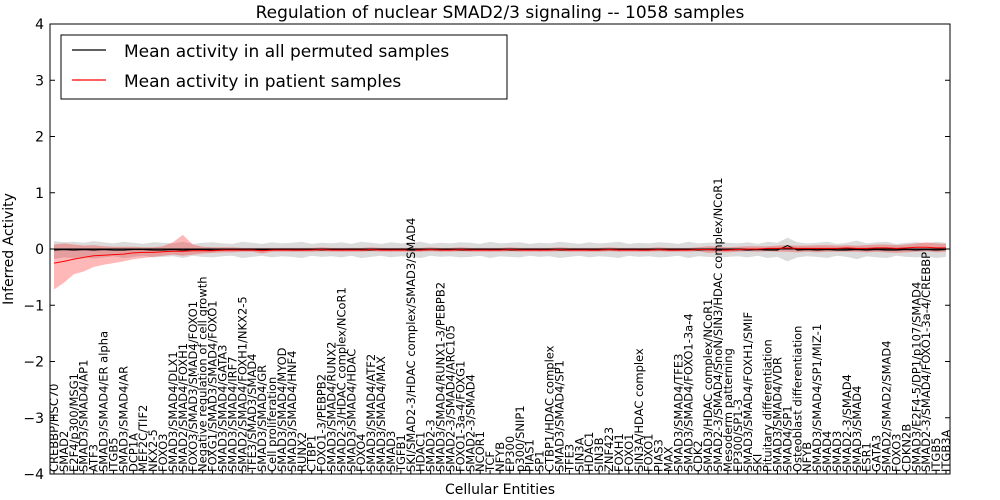 Image resolution: width=1000 pixels, height=500 pixels. What do you see at coordinates (371, 413) in the screenshot?
I see `entity-label: SMAD3/SMAD4/ATF2` at bounding box center [371, 413].